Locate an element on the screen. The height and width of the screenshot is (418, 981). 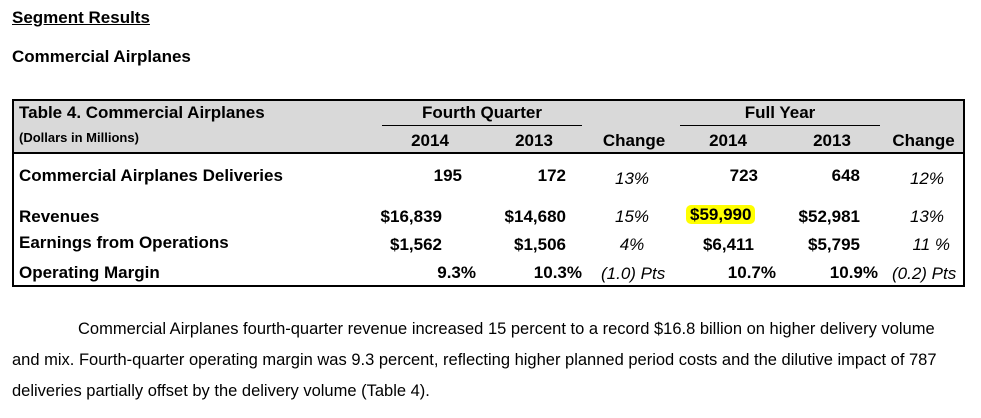
col-header-y2013: 2013 is located at coordinates (832, 140).